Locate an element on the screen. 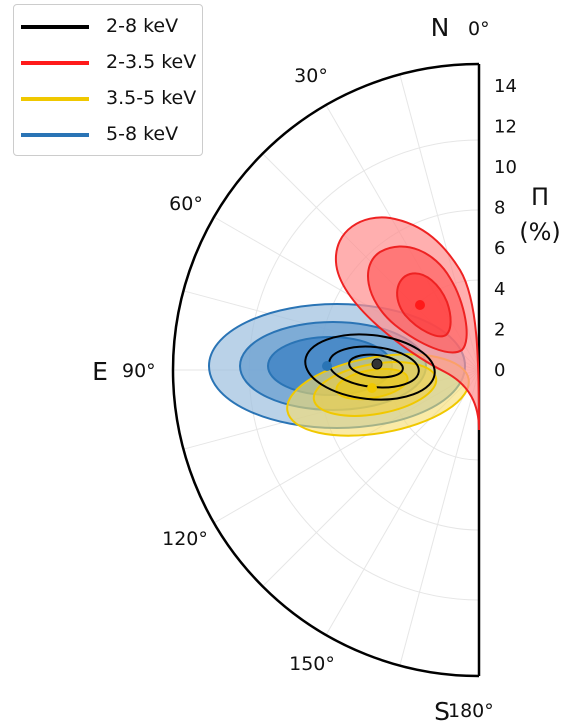 This screenshot has width=571, height=724. radial-axis-label: Π is located at coordinates (540, 197).